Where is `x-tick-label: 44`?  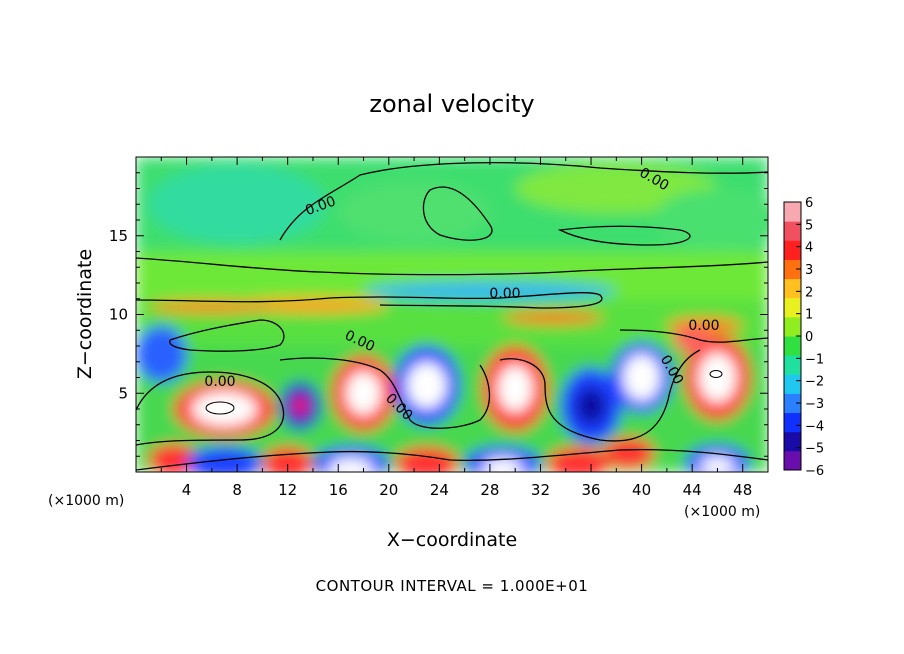 x-tick-label: 44 is located at coordinates (692, 490).